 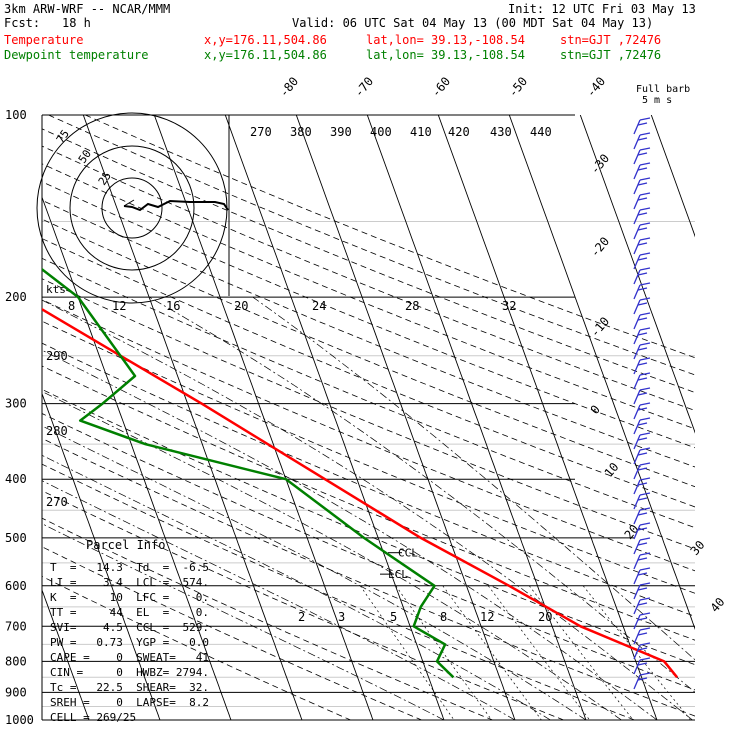 What do you see at coordinates (173, 306) in the screenshot?
I see `hodo-speed-label: 16` at bounding box center [173, 306].